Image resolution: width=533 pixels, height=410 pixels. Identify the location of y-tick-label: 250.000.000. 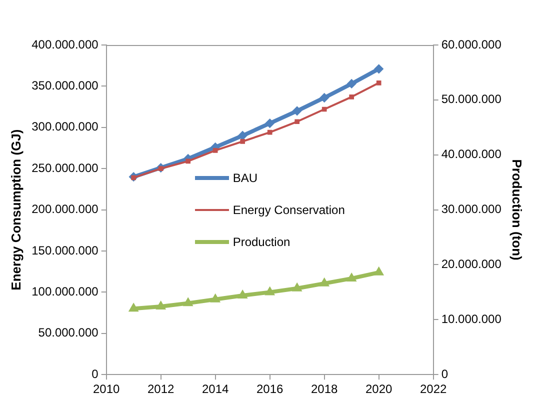
(65, 167).